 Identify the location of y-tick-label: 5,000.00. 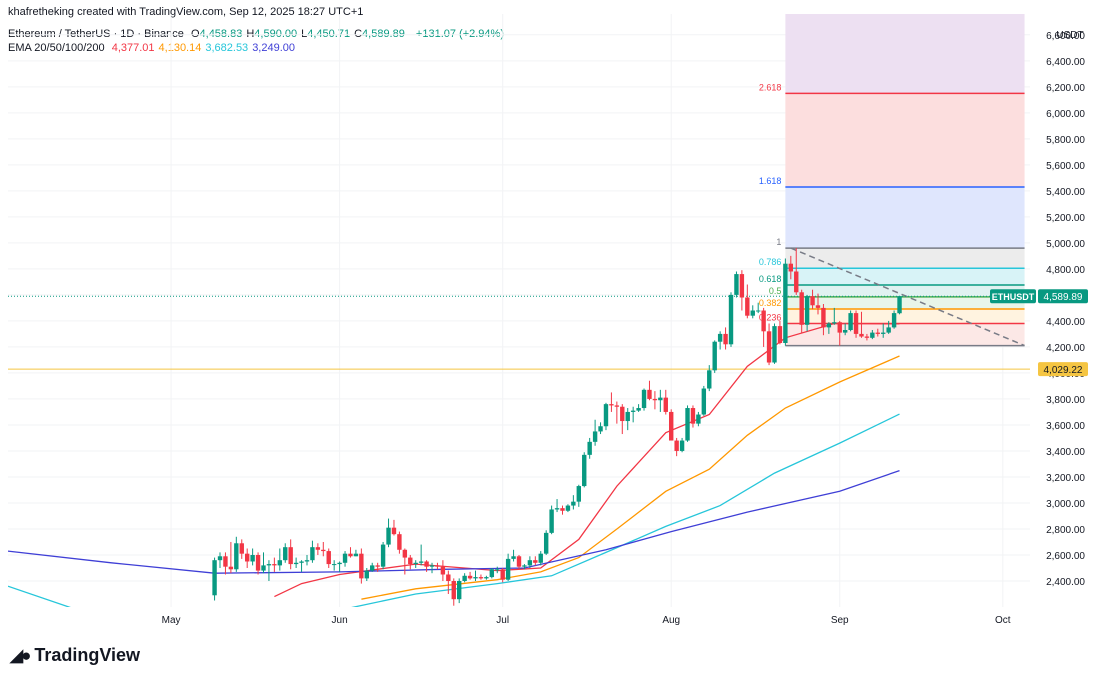
(1065, 244).